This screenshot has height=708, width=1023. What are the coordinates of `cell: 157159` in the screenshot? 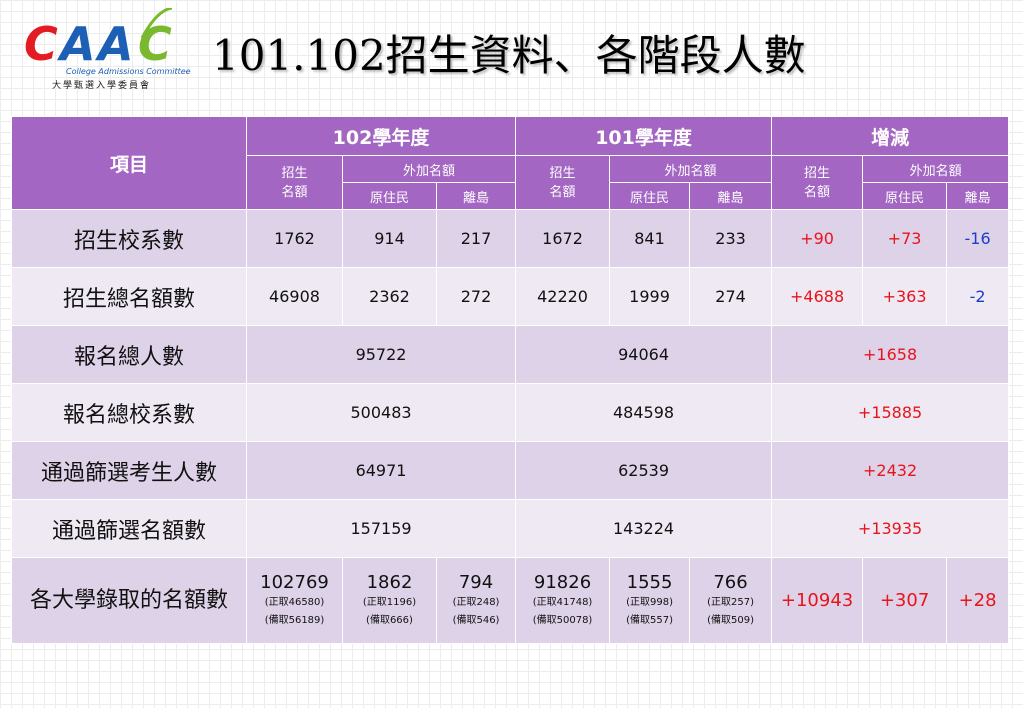 It's located at (381, 528).